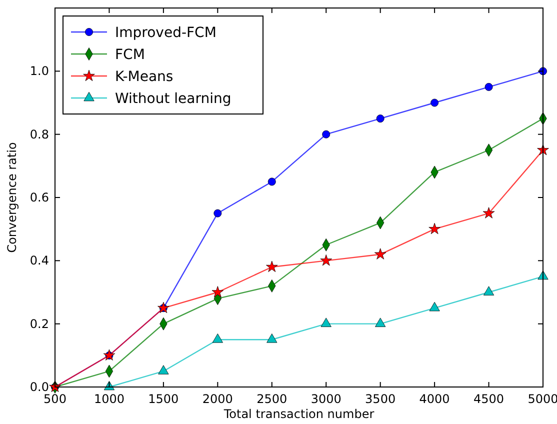  Describe the element at coordinates (163, 399) in the screenshot. I see `x-tick-label: 1500` at that location.